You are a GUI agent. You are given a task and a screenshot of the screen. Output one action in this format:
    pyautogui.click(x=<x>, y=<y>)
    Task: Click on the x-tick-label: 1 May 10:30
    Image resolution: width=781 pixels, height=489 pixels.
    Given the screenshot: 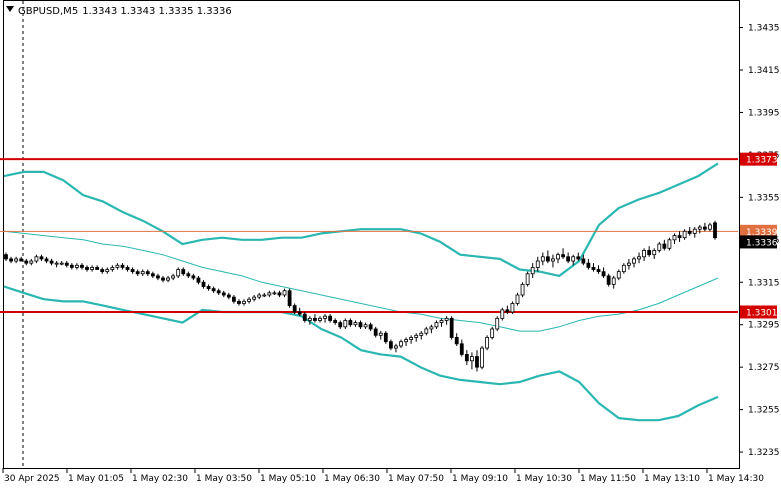 What is the action you would take?
    pyautogui.click(x=544, y=479)
    